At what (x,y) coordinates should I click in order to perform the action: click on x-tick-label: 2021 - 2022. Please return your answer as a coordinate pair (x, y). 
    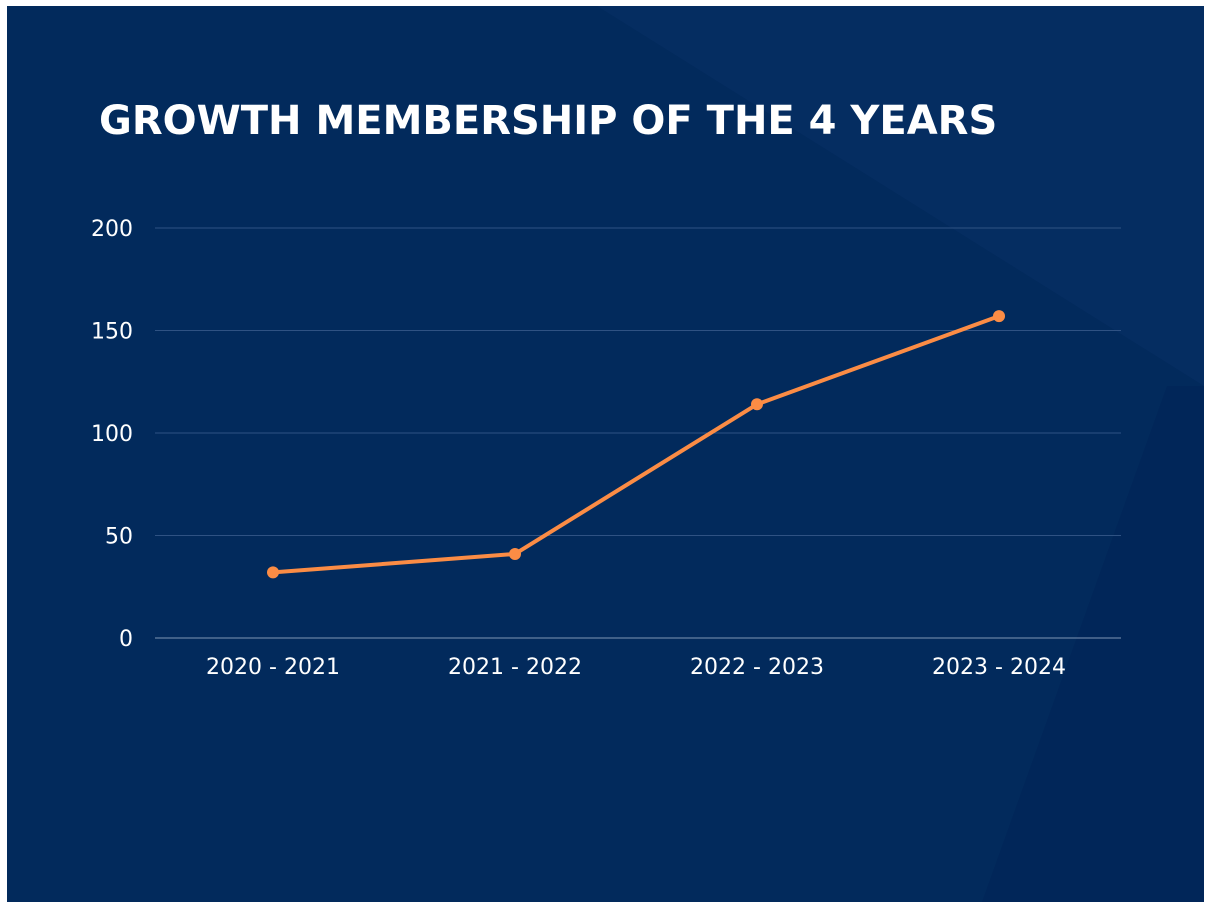
    Looking at the image, I should click on (515, 667).